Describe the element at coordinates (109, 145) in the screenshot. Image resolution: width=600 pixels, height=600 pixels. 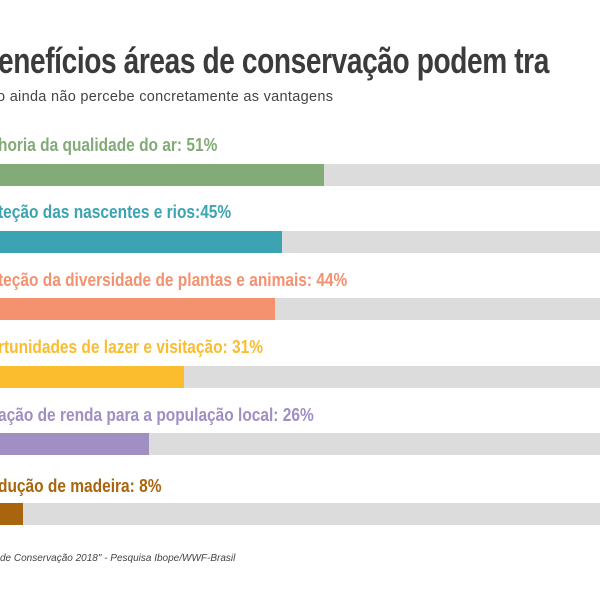
I see `bar-label: horia da qualidade do ar: 51%` at that location.